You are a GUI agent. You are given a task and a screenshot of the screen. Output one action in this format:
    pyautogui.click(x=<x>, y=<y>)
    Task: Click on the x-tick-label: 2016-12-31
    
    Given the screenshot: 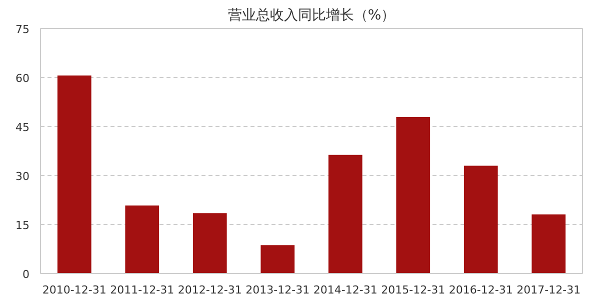 What is the action you would take?
    pyautogui.click(x=480, y=290)
    